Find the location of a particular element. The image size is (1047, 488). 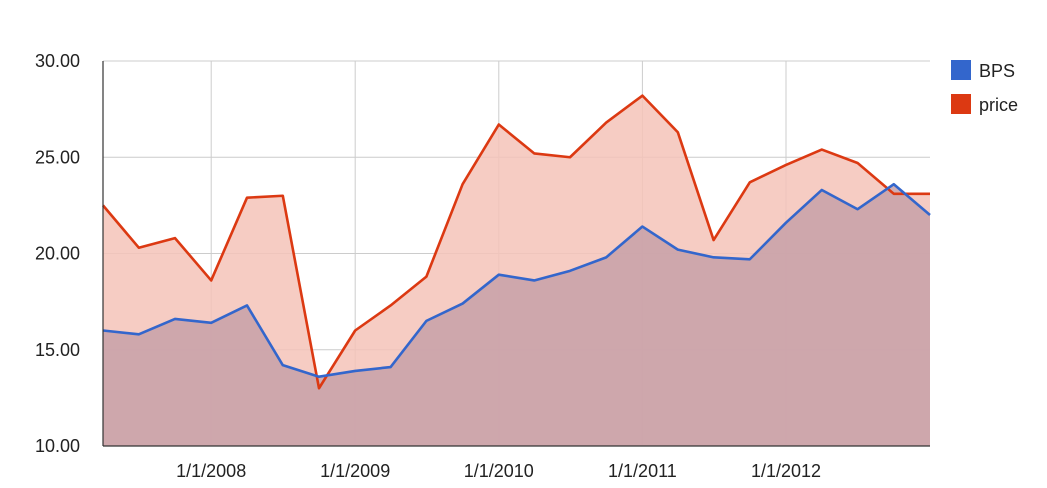

x-tick-label: 1/1/2010 is located at coordinates (499, 471).